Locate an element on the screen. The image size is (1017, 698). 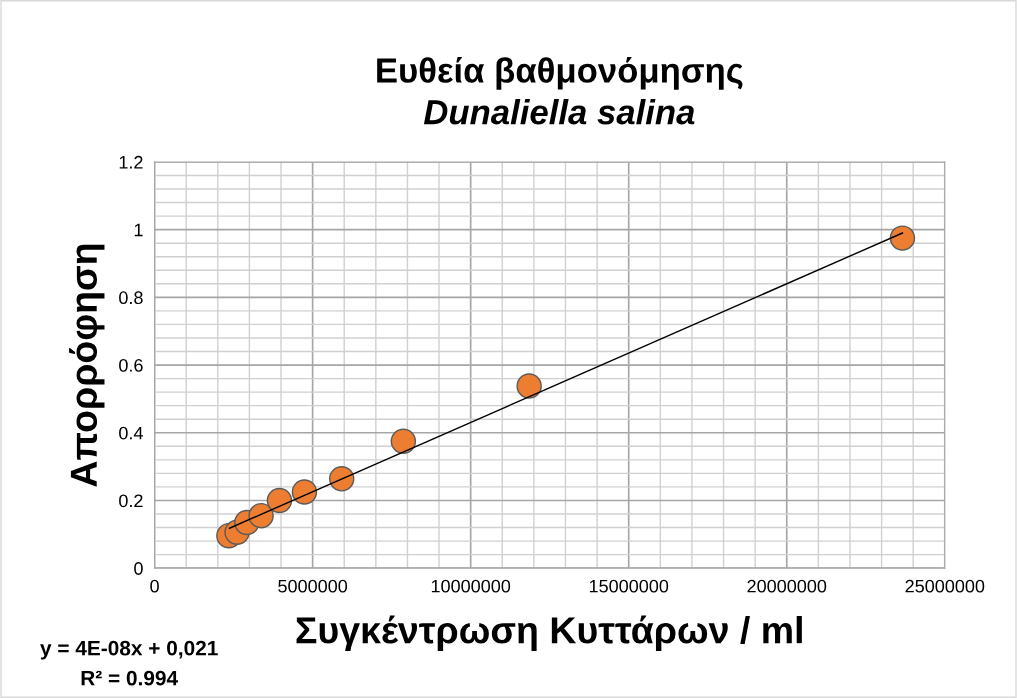
y-tick-label: 1.2 is located at coordinates (131, 162).